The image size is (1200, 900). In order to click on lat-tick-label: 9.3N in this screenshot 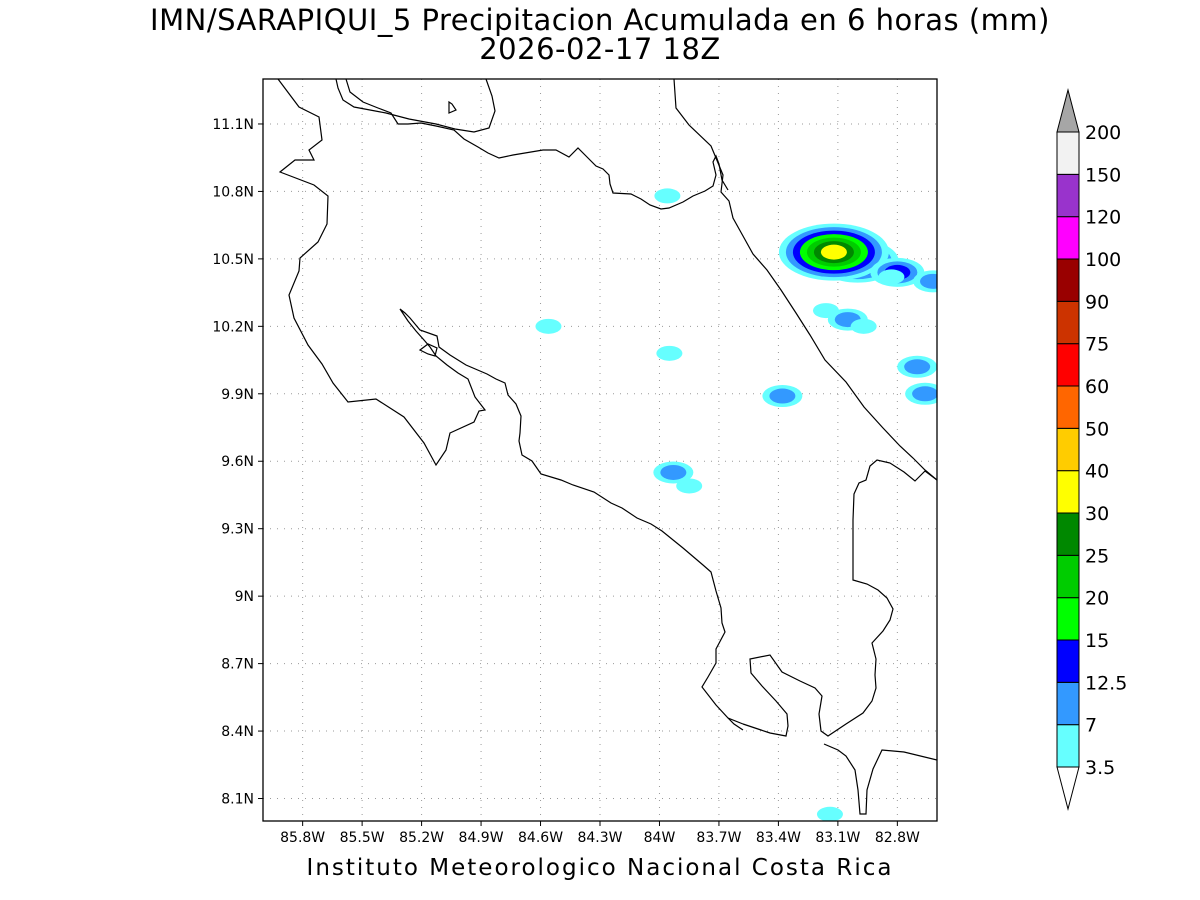, I will do `click(237, 530)`.